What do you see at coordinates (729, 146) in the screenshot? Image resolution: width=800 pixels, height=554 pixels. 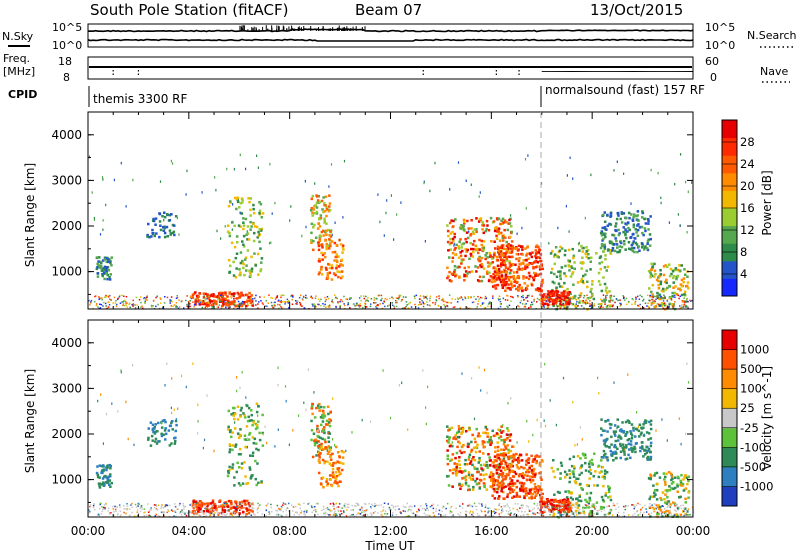 I see `colorbar-swatch` at bounding box center [729, 146].